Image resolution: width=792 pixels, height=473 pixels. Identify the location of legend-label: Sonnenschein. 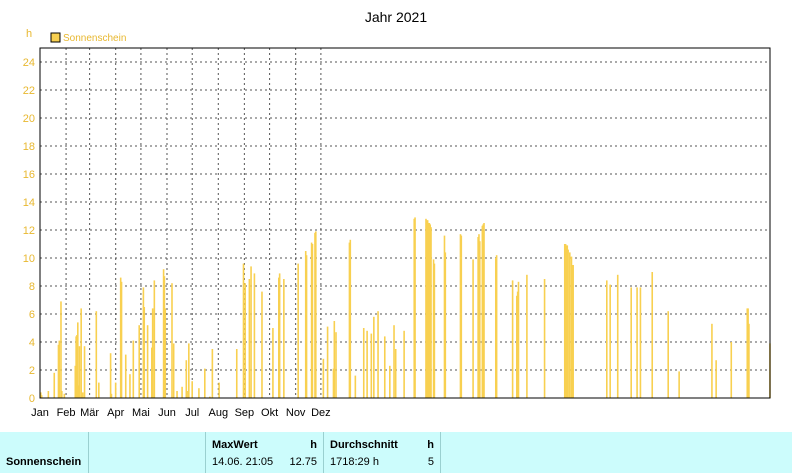
(94, 38).